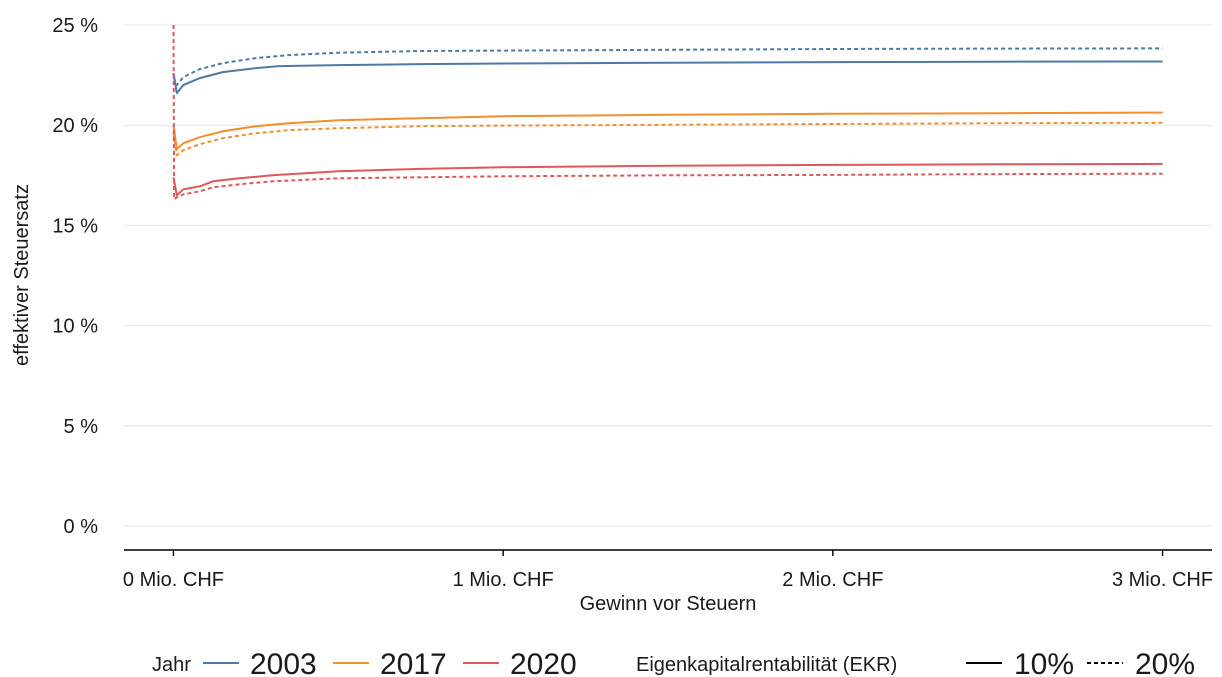 The image size is (1222, 677). Describe the element at coordinates (75, 126) in the screenshot. I see `y-tick-label-4: 20 %` at that location.